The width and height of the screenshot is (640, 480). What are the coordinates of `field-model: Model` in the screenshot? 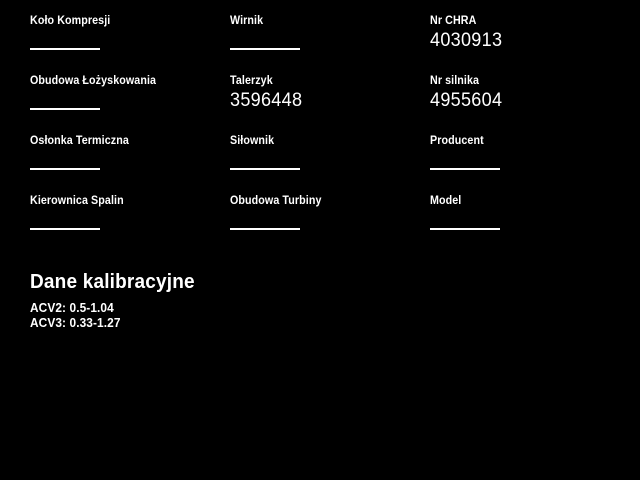 It's located at (520, 224).